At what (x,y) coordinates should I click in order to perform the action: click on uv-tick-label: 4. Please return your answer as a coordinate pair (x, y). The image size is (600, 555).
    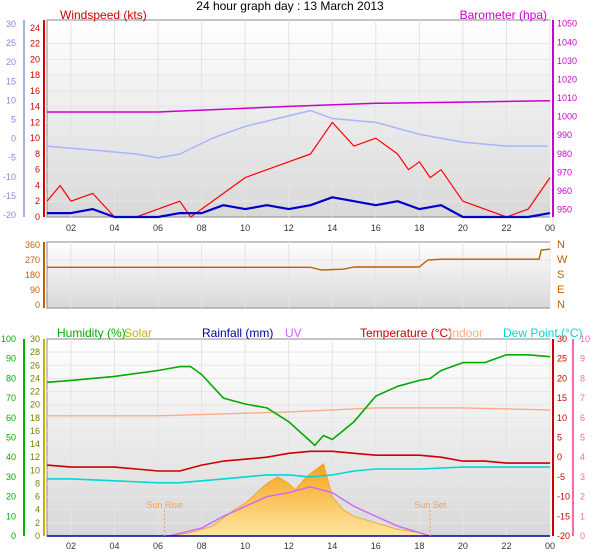
    Looking at the image, I should click on (582, 457).